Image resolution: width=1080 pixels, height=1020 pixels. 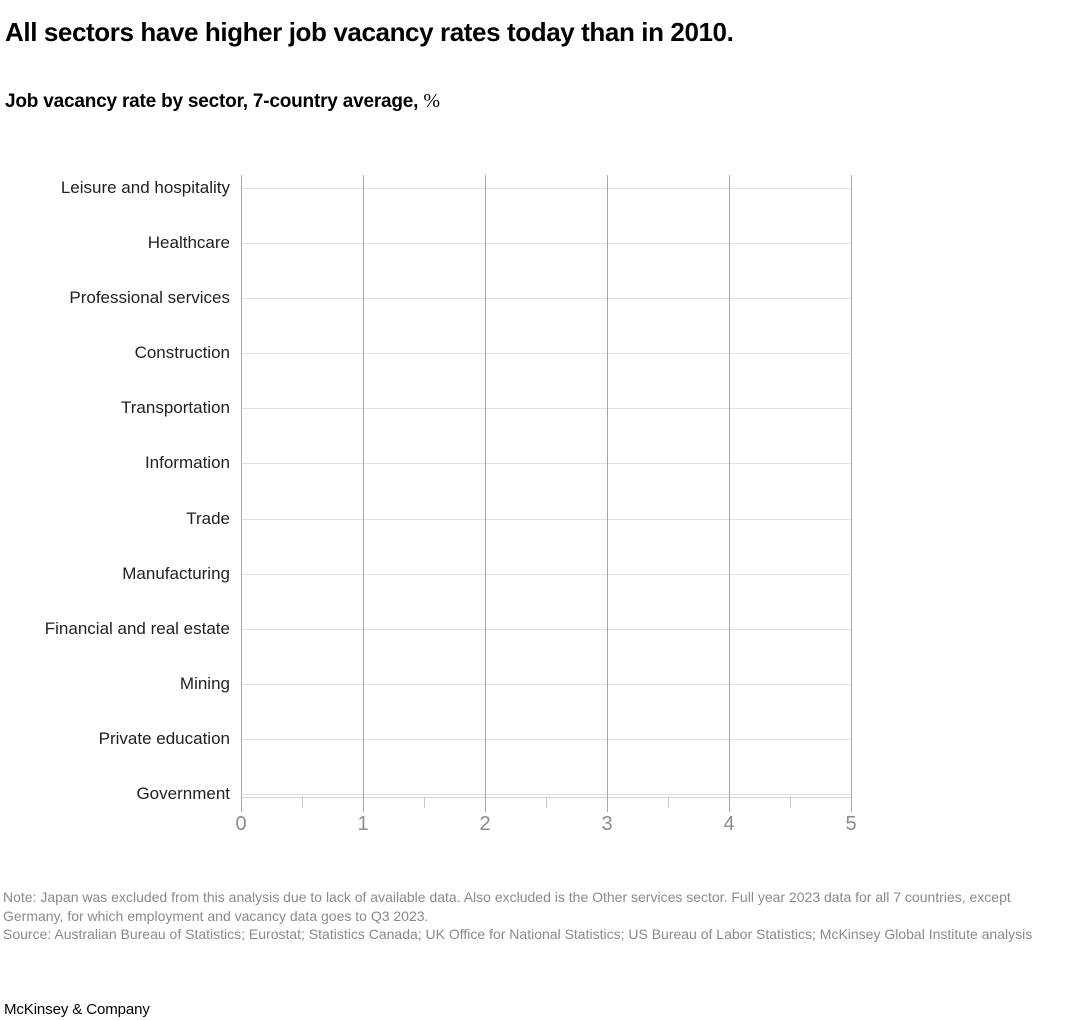 I want to click on y-axis-label: Mining, so click(x=204, y=683).